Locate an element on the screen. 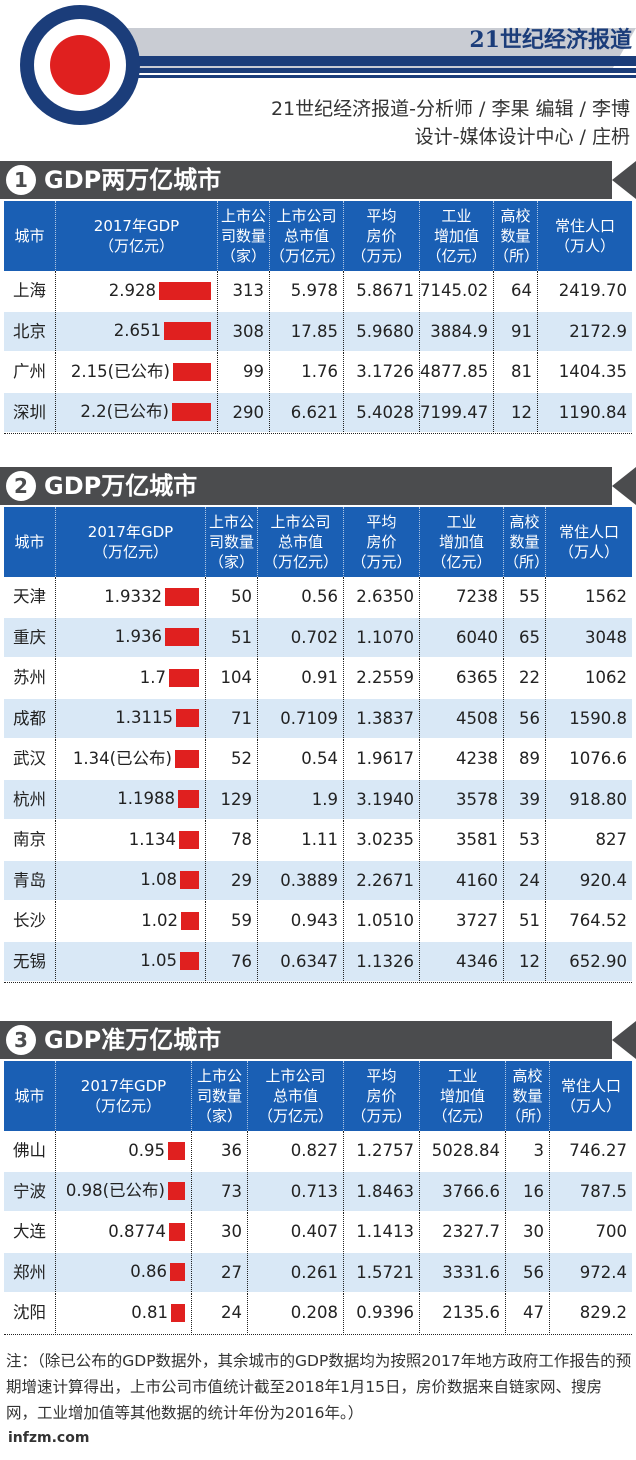 The width and height of the screenshot is (636, 1460). gdp-value: 0.95 is located at coordinates (146, 1150).